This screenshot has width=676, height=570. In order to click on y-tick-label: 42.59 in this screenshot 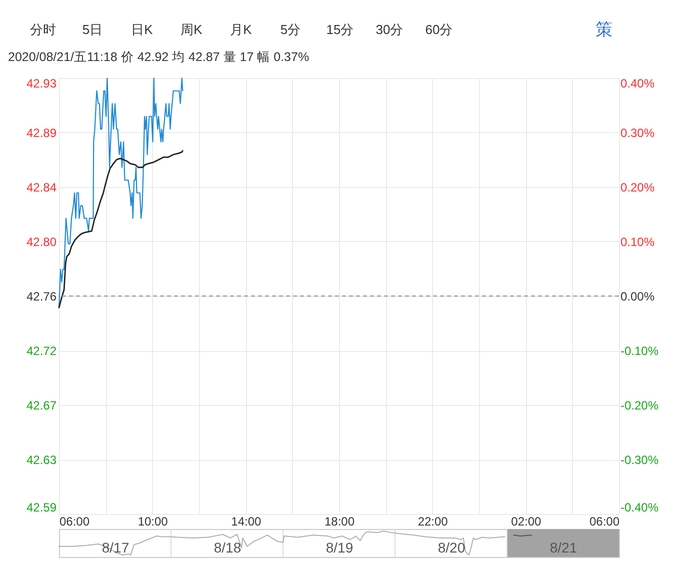, I will do `click(41, 507)`.